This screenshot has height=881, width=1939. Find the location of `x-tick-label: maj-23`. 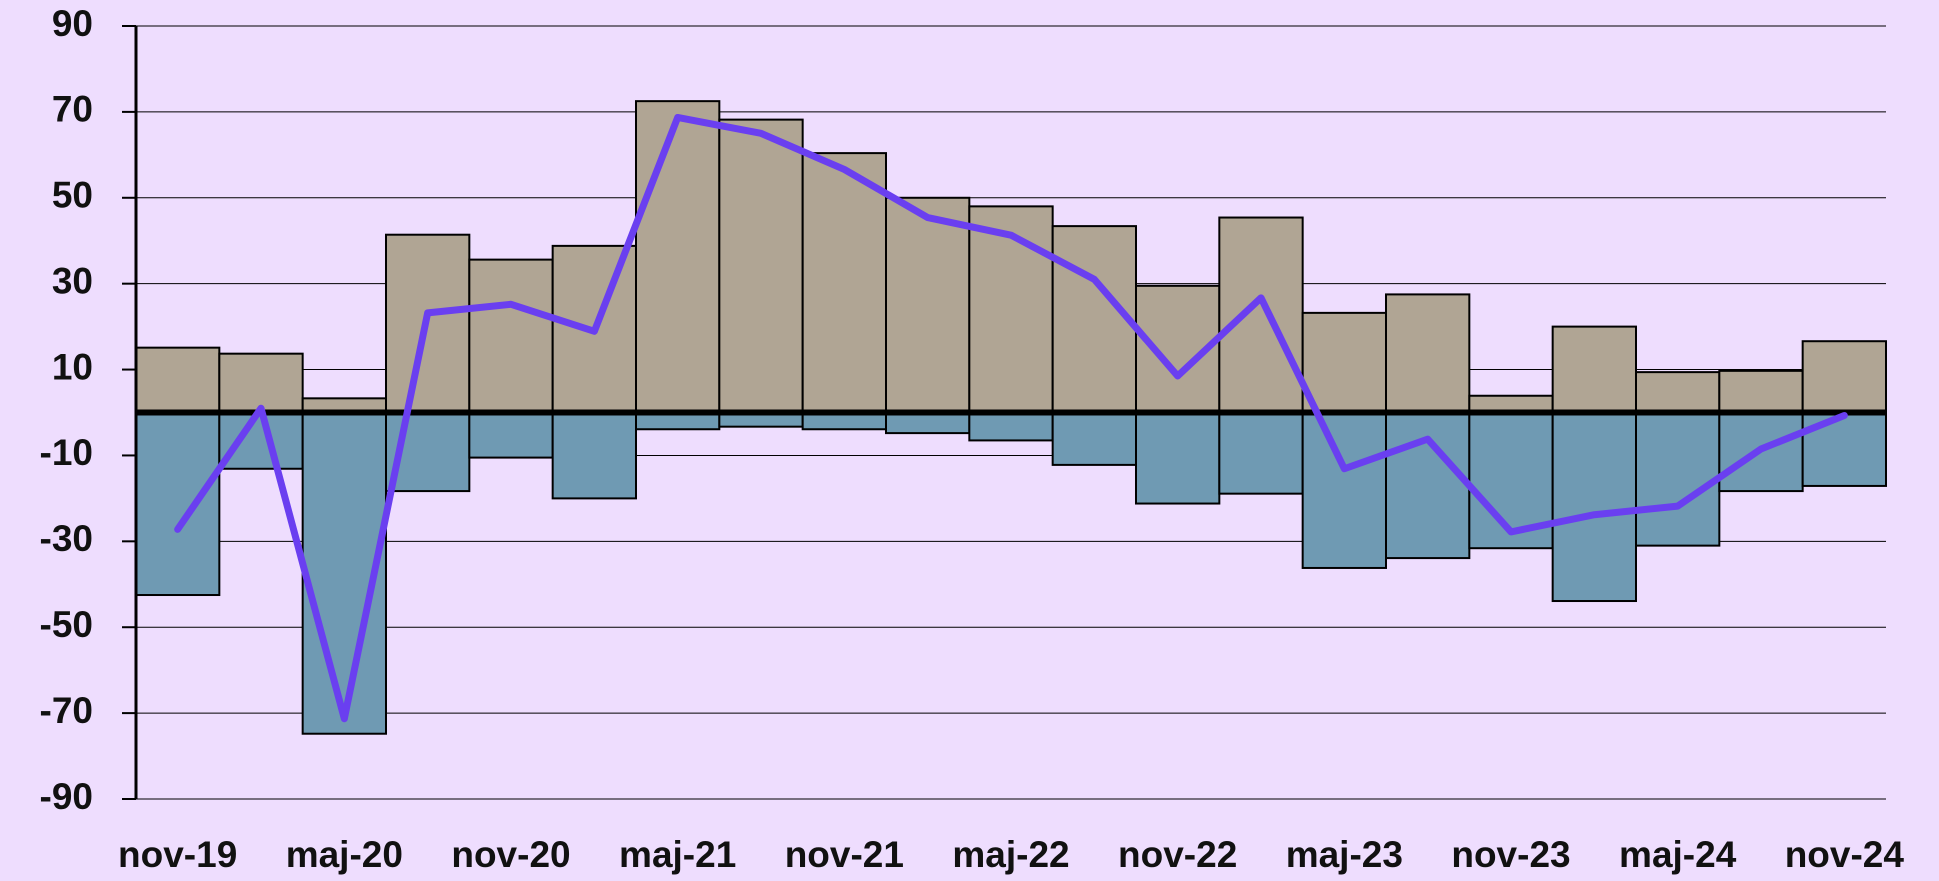

x-tick-label: maj-23 is located at coordinates (1344, 854).